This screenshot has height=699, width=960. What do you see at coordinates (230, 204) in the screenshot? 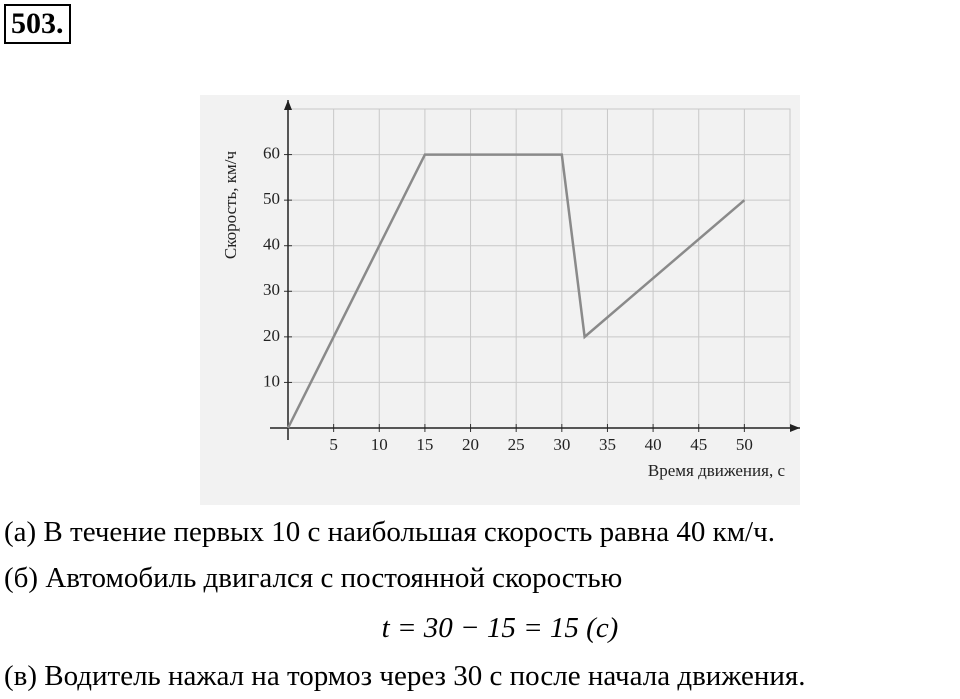
I see `y-axis-label: Скорость, км/ч` at bounding box center [230, 204].